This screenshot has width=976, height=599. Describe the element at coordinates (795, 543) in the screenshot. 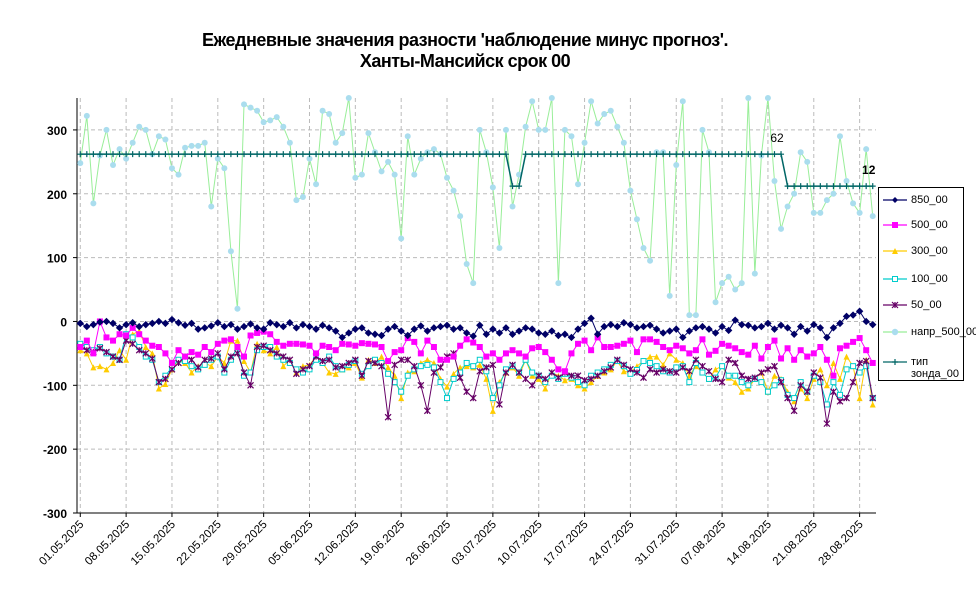

I see `x-tick-label: 21.08.2025` at that location.